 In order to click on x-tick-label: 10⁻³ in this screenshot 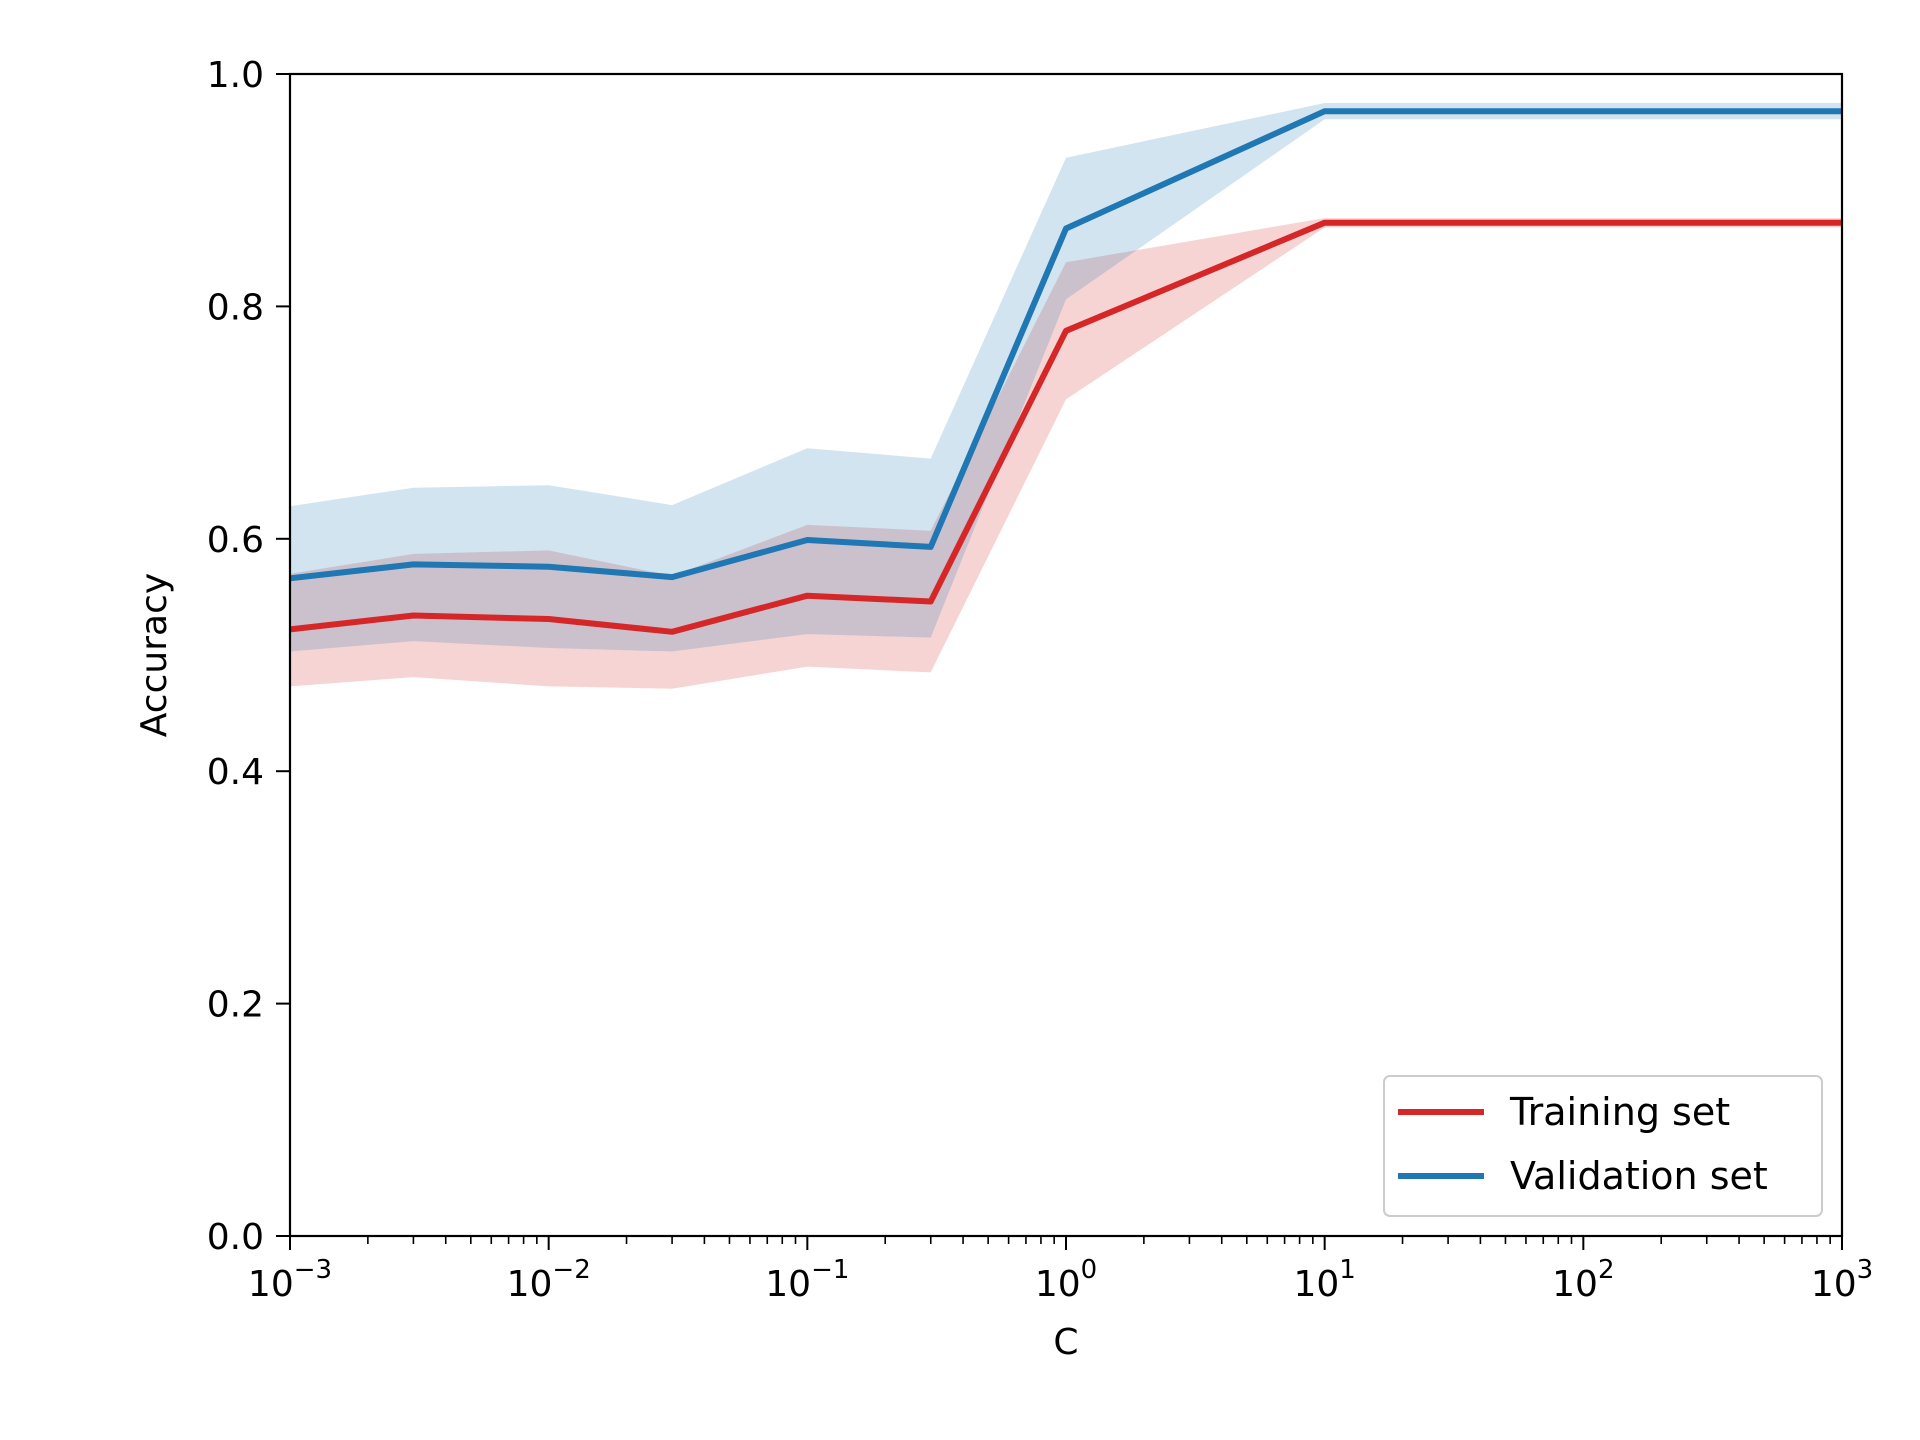, I will do `click(290, 1280)`.